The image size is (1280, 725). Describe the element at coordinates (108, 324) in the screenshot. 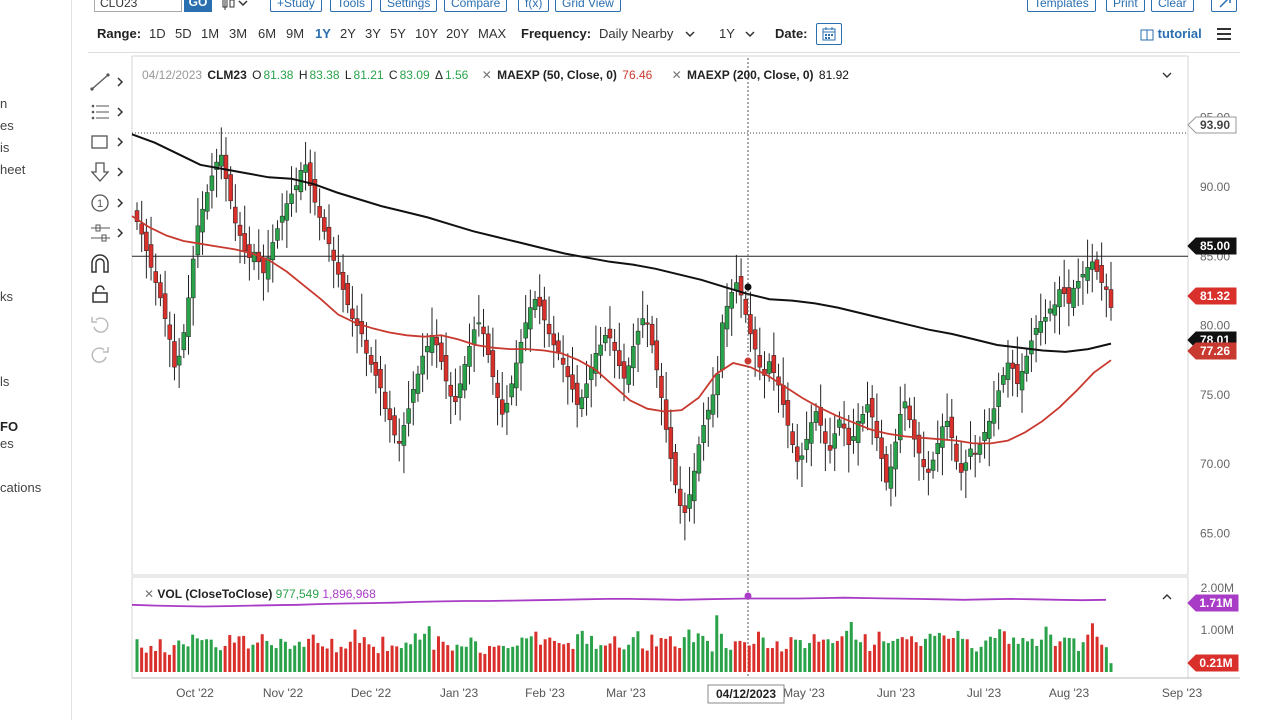

I see `undo-tool` at that location.